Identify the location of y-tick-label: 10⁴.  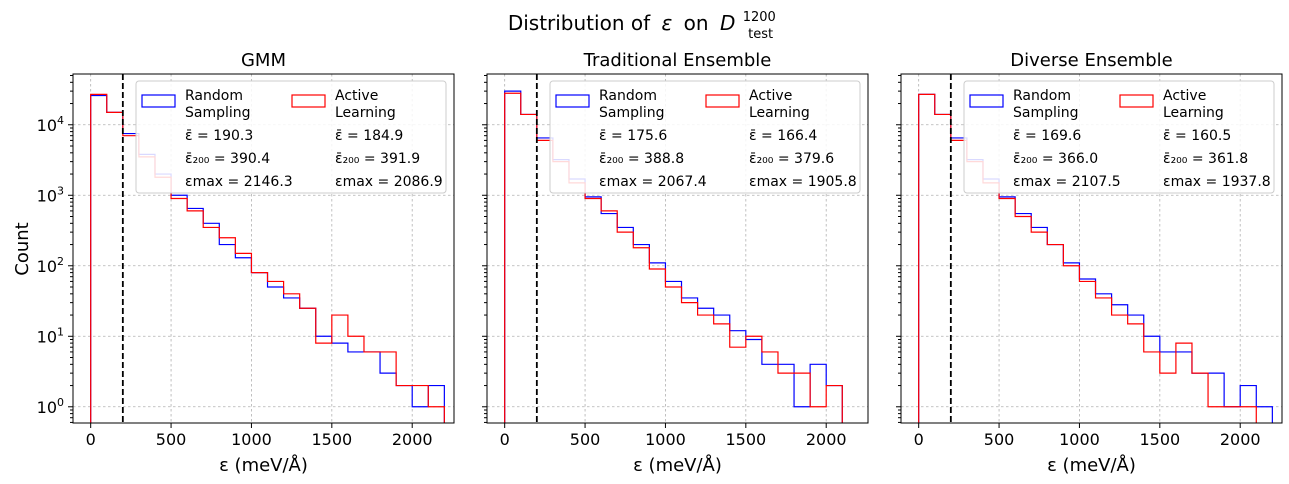
(50, 124).